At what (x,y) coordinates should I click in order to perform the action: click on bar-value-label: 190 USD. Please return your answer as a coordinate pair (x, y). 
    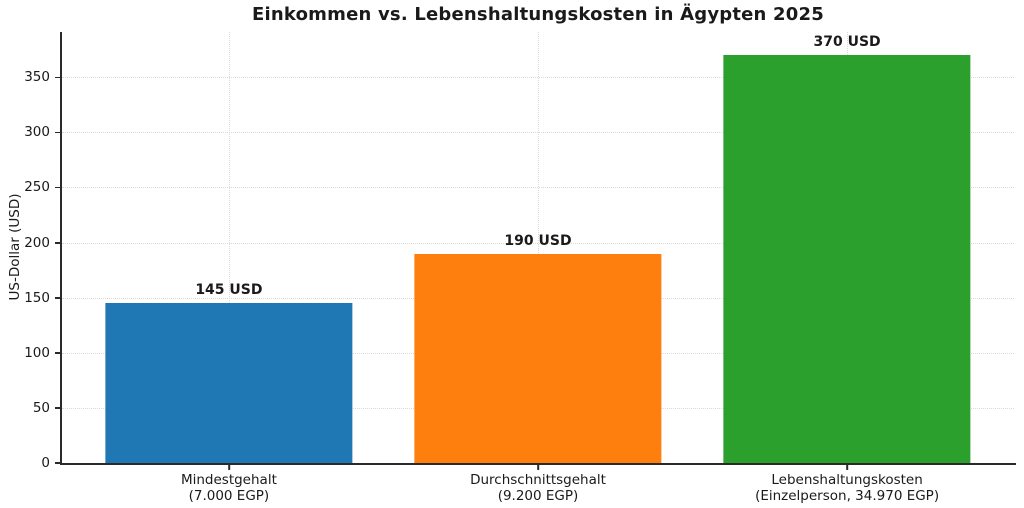
    Looking at the image, I should click on (538, 240).